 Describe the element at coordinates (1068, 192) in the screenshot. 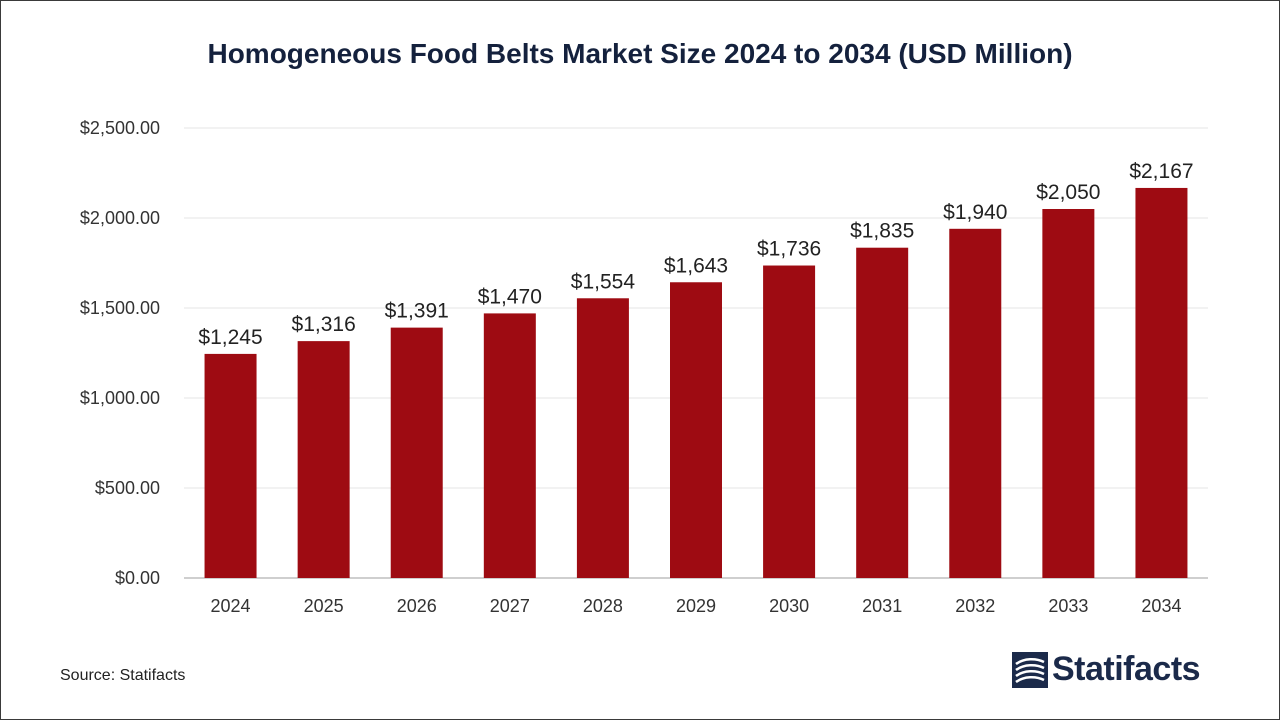

I see `data-label: $2,050` at that location.